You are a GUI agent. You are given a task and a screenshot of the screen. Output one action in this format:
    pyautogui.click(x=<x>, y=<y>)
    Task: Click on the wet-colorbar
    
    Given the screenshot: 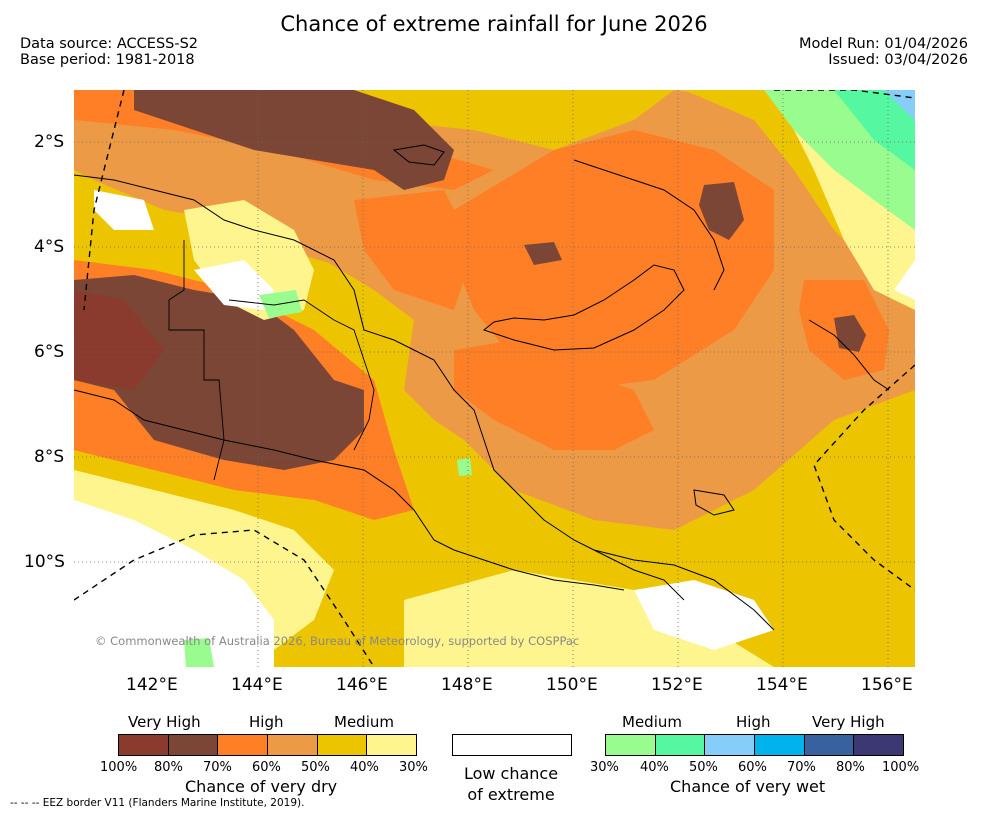 What is the action you would take?
    pyautogui.click(x=754, y=745)
    